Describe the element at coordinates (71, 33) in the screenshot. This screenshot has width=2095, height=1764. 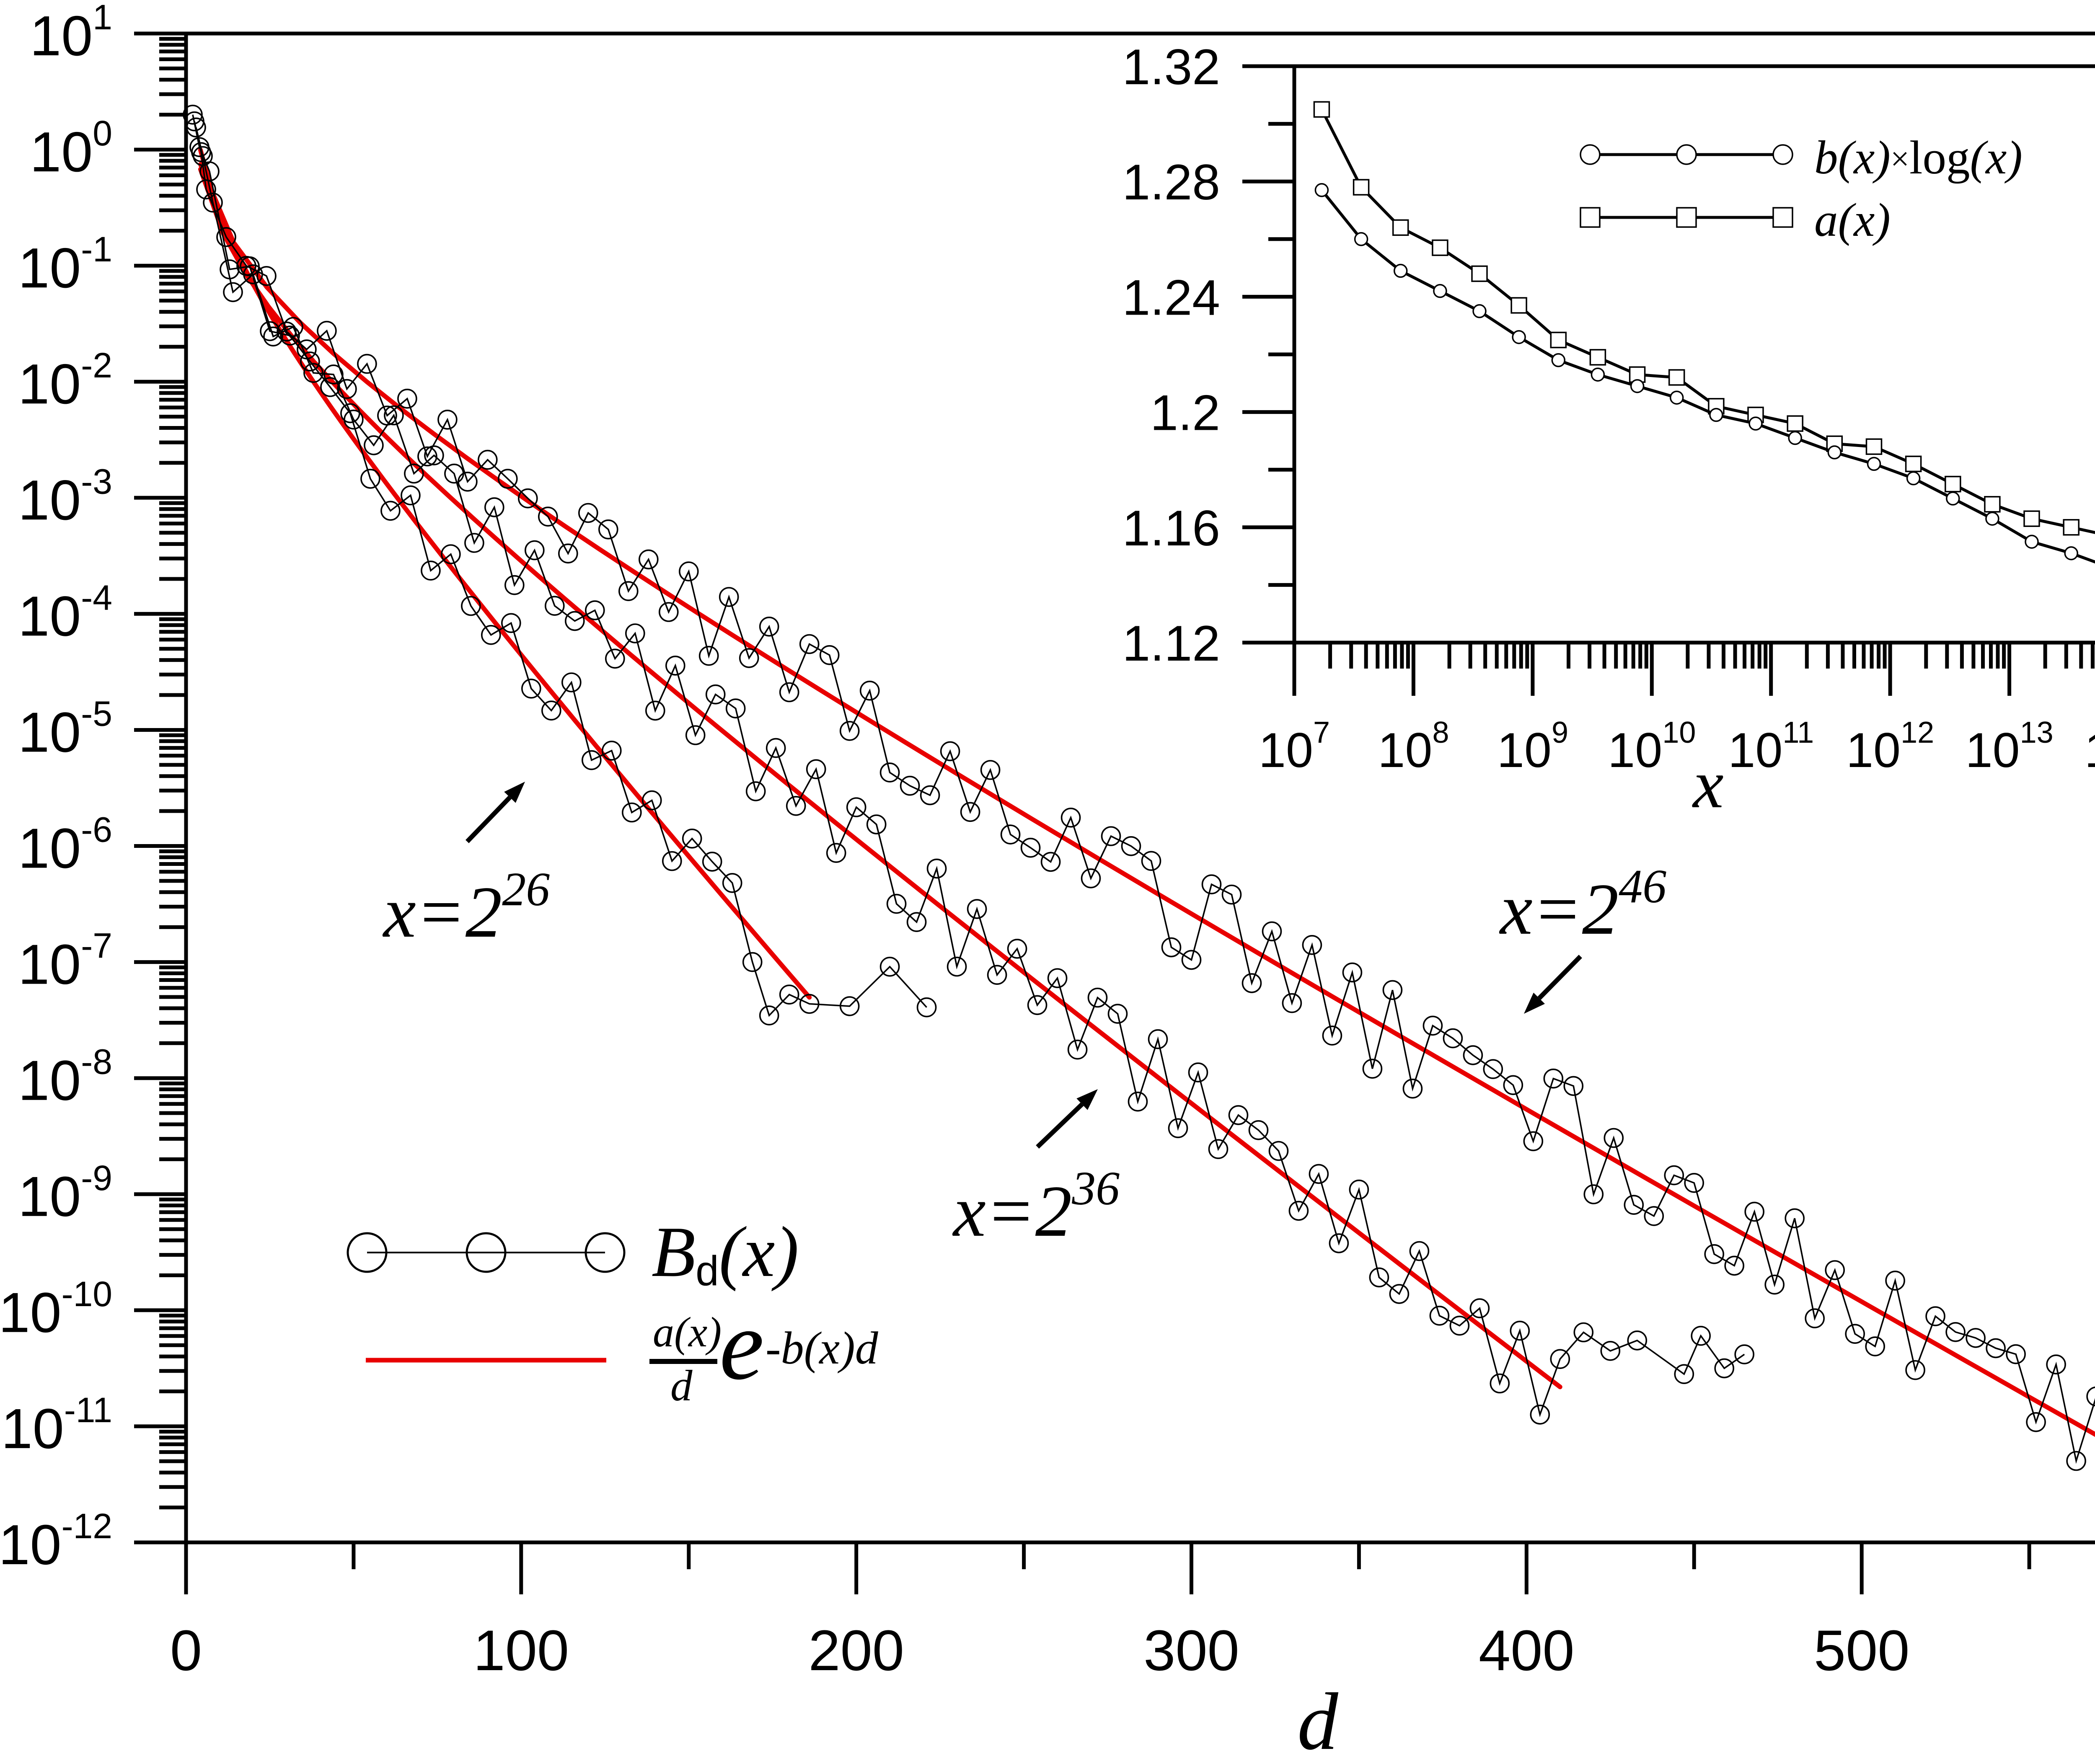
I see `svg-text: 10¹` at that location.